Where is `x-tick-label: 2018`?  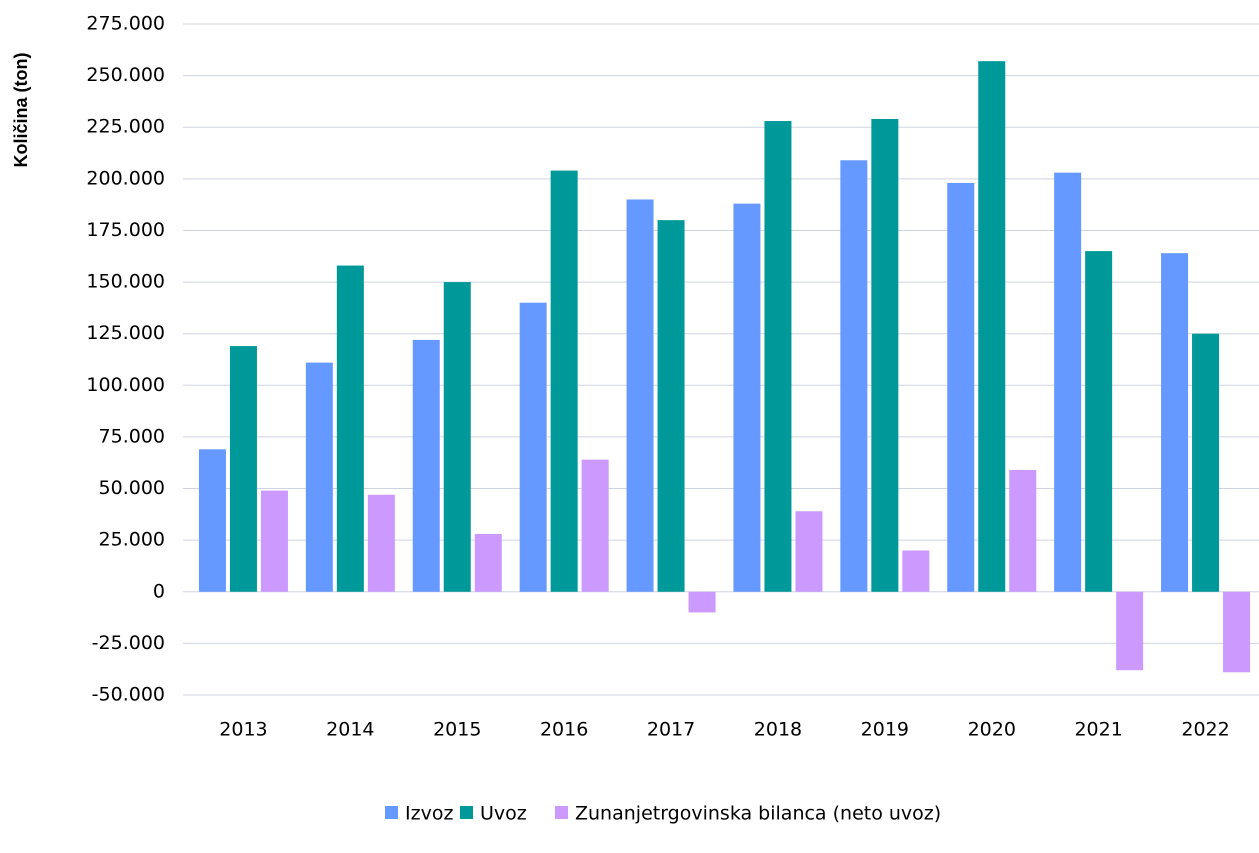 x-tick-label: 2018 is located at coordinates (778, 730).